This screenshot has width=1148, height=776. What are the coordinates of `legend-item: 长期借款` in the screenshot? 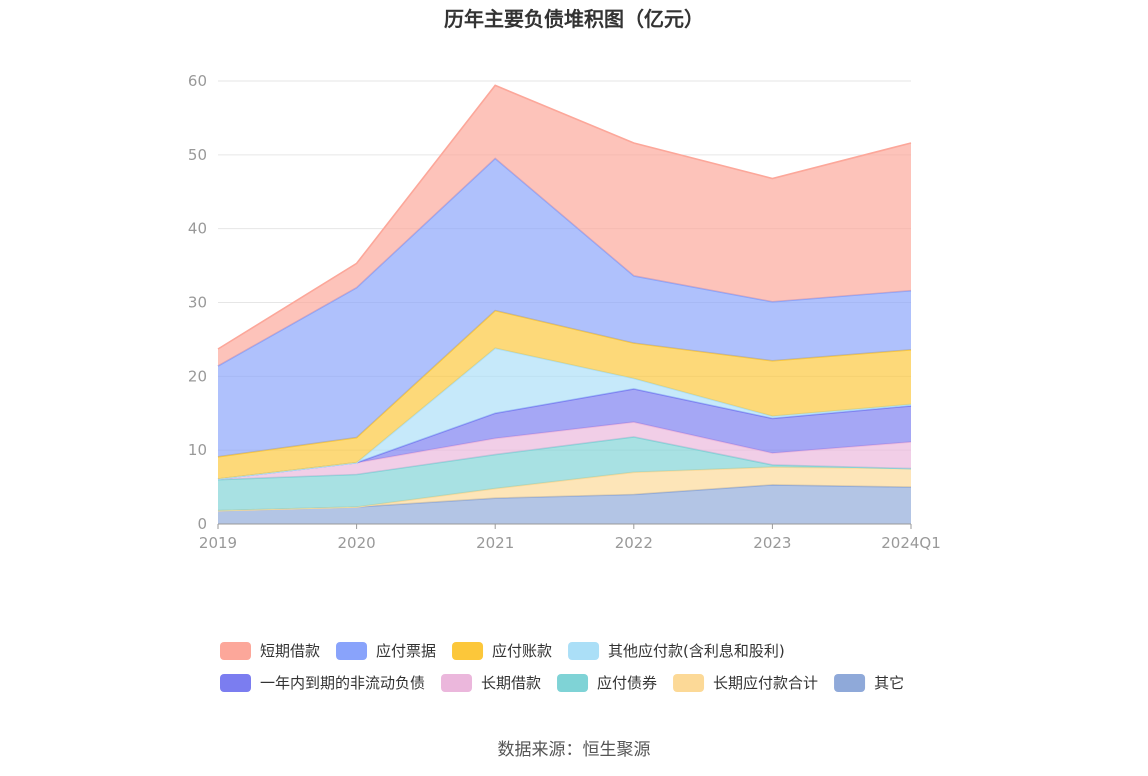 It's located at (491, 683).